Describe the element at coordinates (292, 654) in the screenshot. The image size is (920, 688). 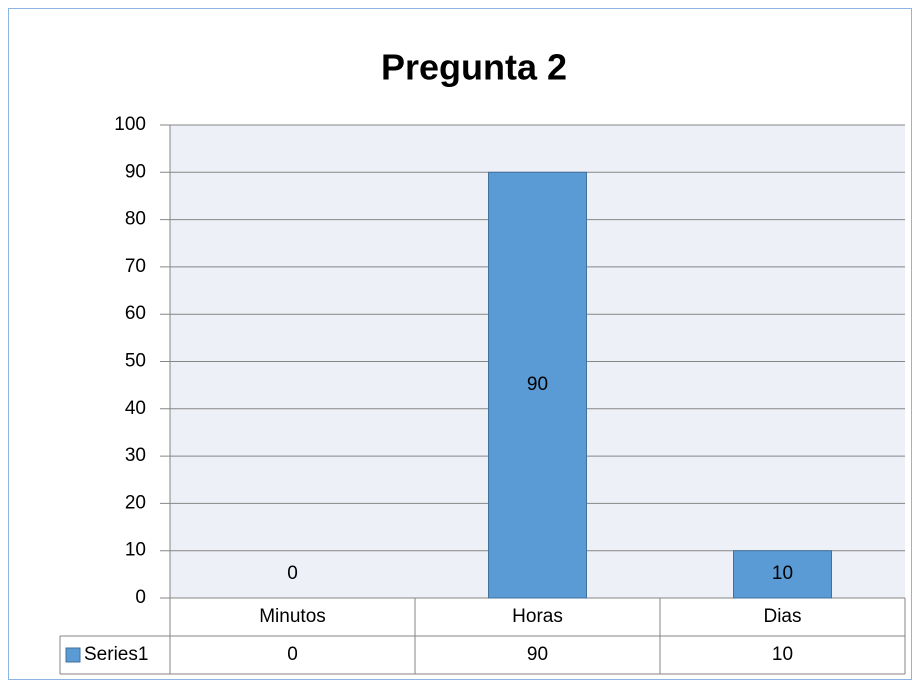
I see `table-value: 0` at that location.